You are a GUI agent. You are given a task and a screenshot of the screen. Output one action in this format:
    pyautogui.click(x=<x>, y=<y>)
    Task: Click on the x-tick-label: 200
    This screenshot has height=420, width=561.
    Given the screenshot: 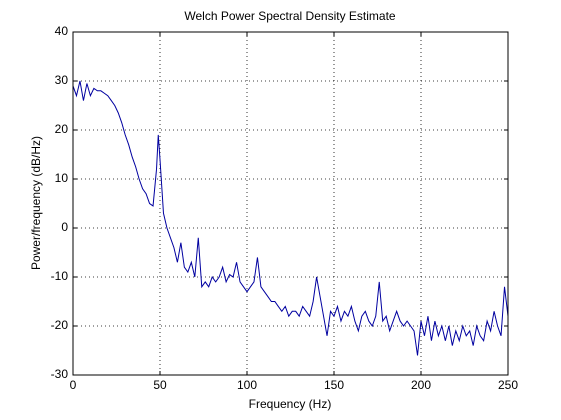 What is the action you would take?
    pyautogui.click(x=421, y=385)
    